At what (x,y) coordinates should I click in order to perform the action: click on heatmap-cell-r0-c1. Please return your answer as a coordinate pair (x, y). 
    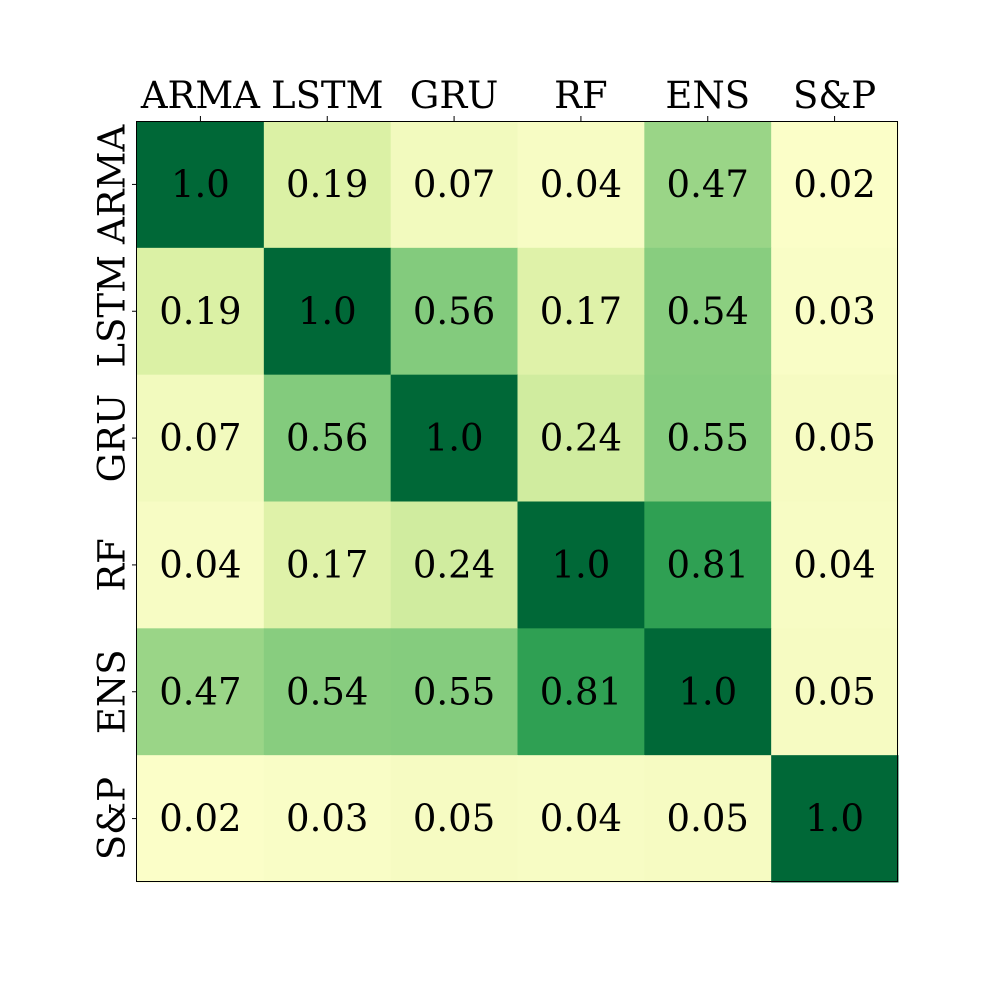
    Looking at the image, I should click on (327, 185).